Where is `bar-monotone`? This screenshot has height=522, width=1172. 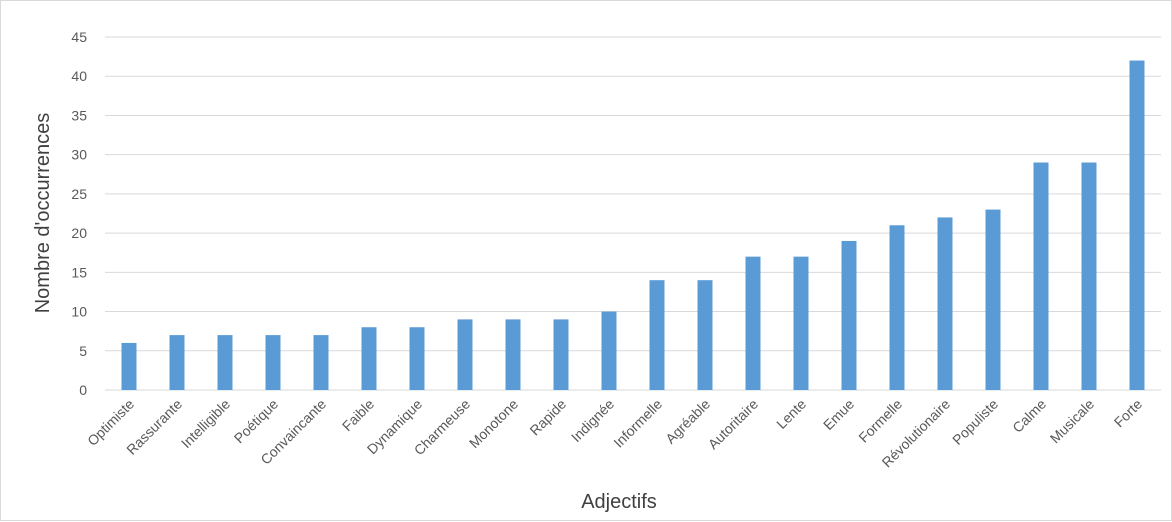 bar-monotone is located at coordinates (513, 354).